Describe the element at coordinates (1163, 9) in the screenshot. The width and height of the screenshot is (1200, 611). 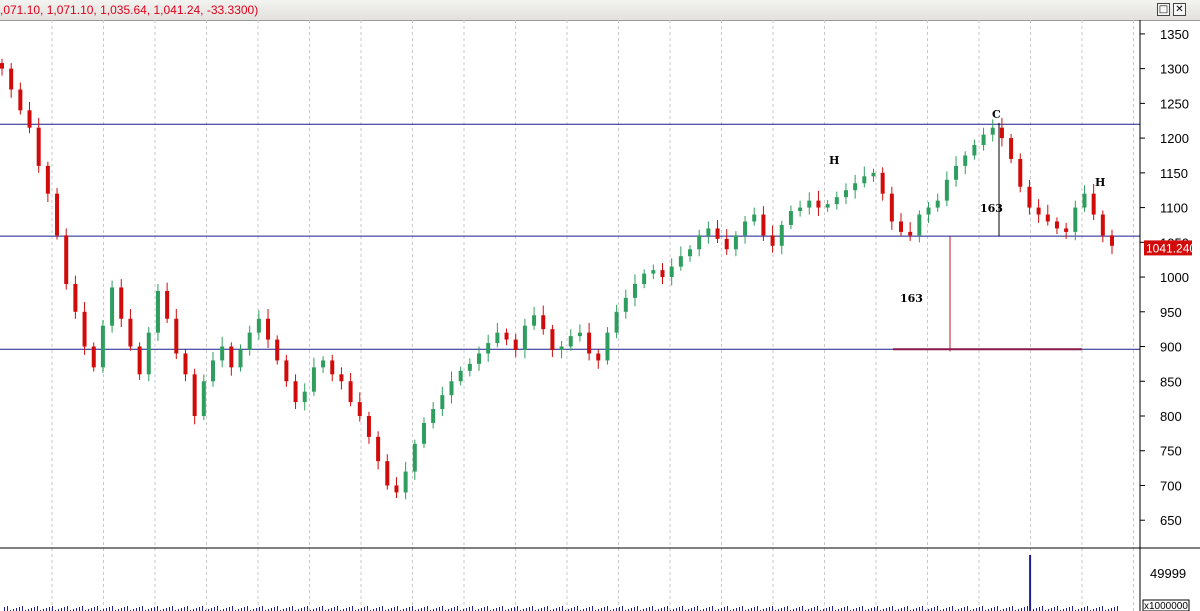
I see `restore-button: □` at that location.